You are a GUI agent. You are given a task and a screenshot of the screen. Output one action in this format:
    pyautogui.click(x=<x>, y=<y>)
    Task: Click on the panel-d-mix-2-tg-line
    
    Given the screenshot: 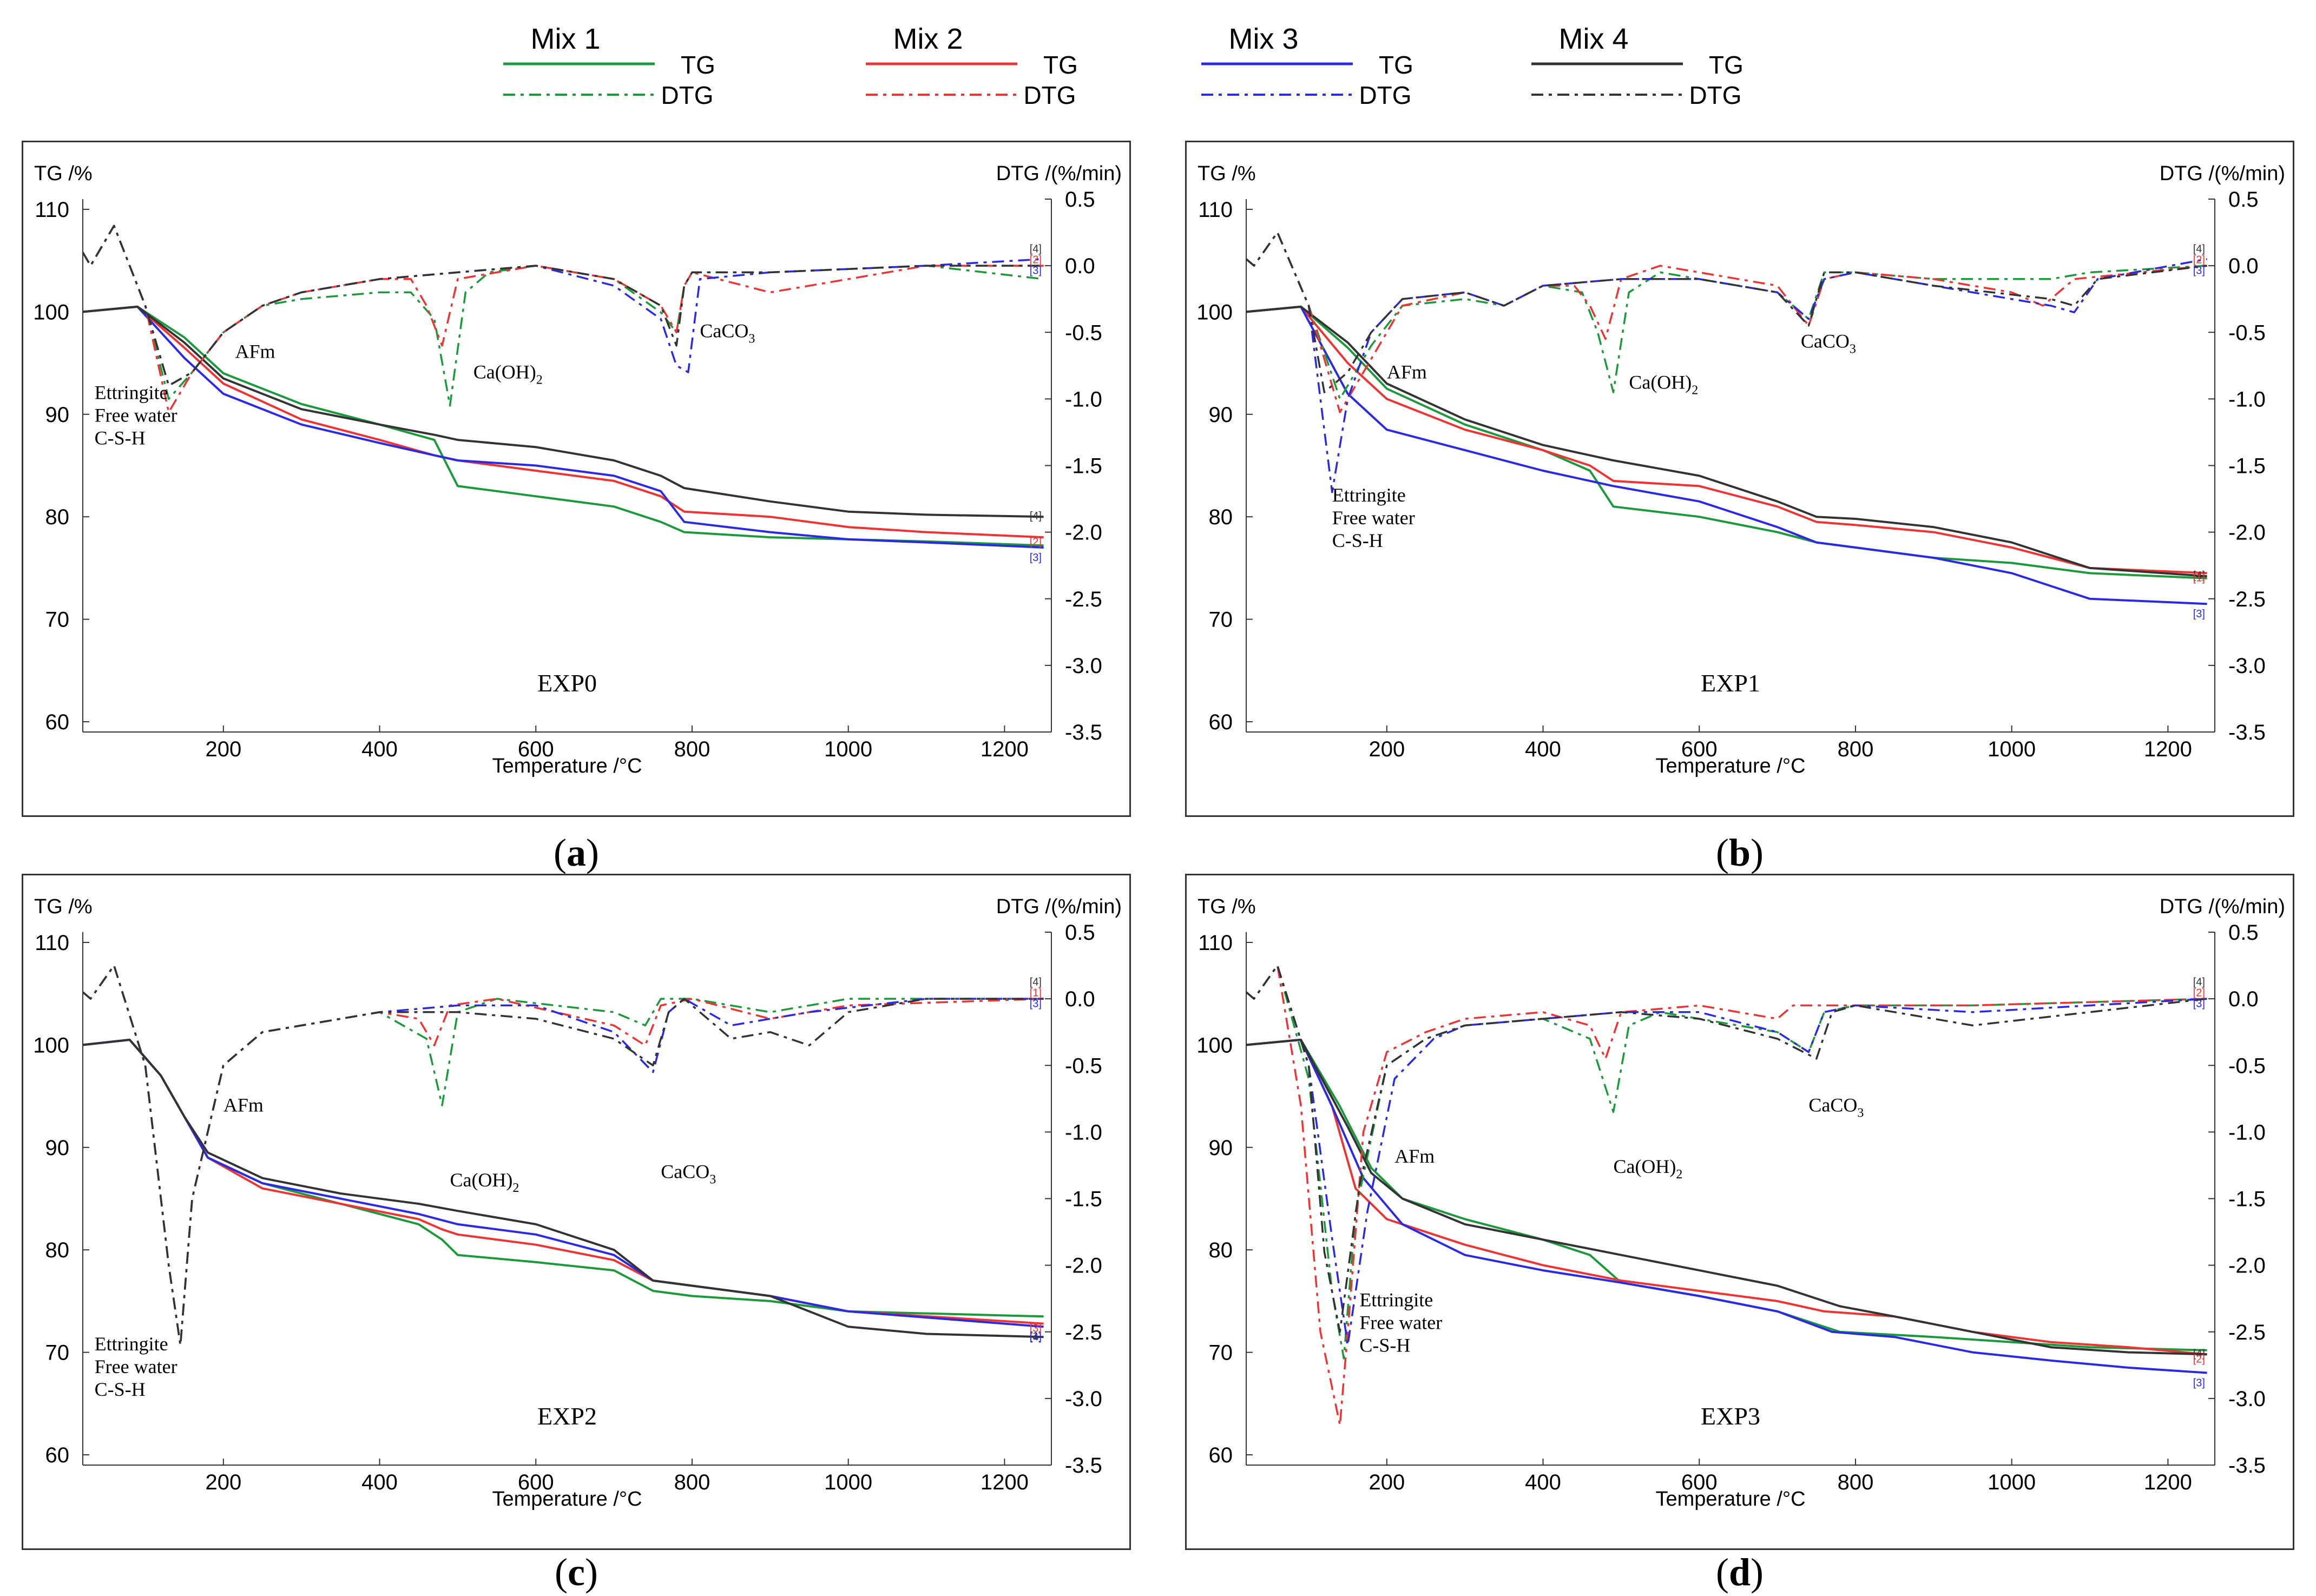 What is the action you would take?
    pyautogui.click(x=1727, y=1197)
    